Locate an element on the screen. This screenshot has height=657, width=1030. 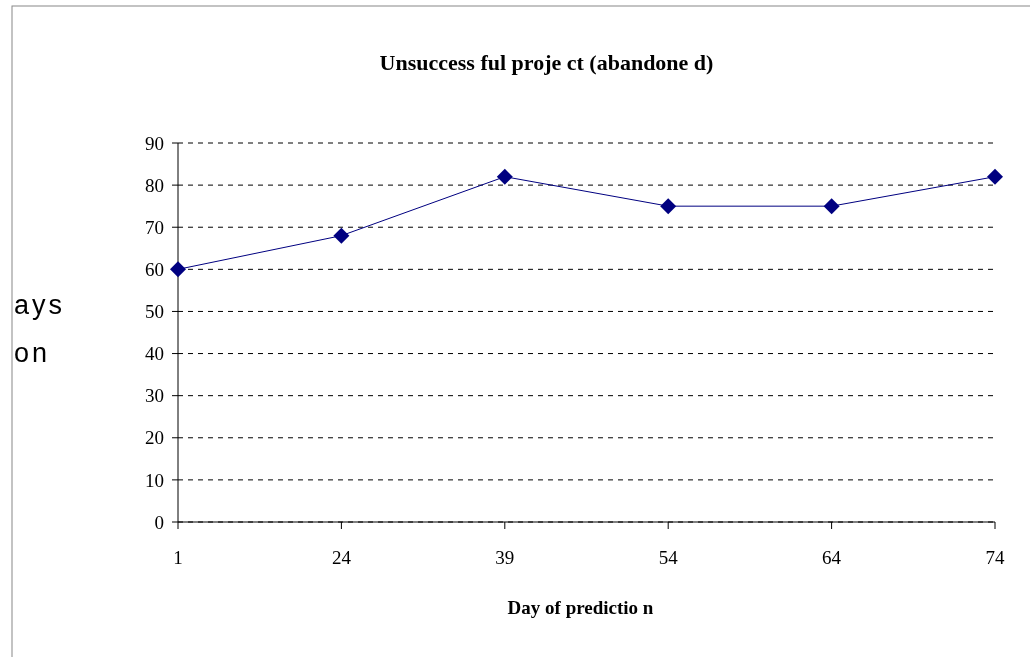
y-tick-label: 70 is located at coordinates (154, 227).